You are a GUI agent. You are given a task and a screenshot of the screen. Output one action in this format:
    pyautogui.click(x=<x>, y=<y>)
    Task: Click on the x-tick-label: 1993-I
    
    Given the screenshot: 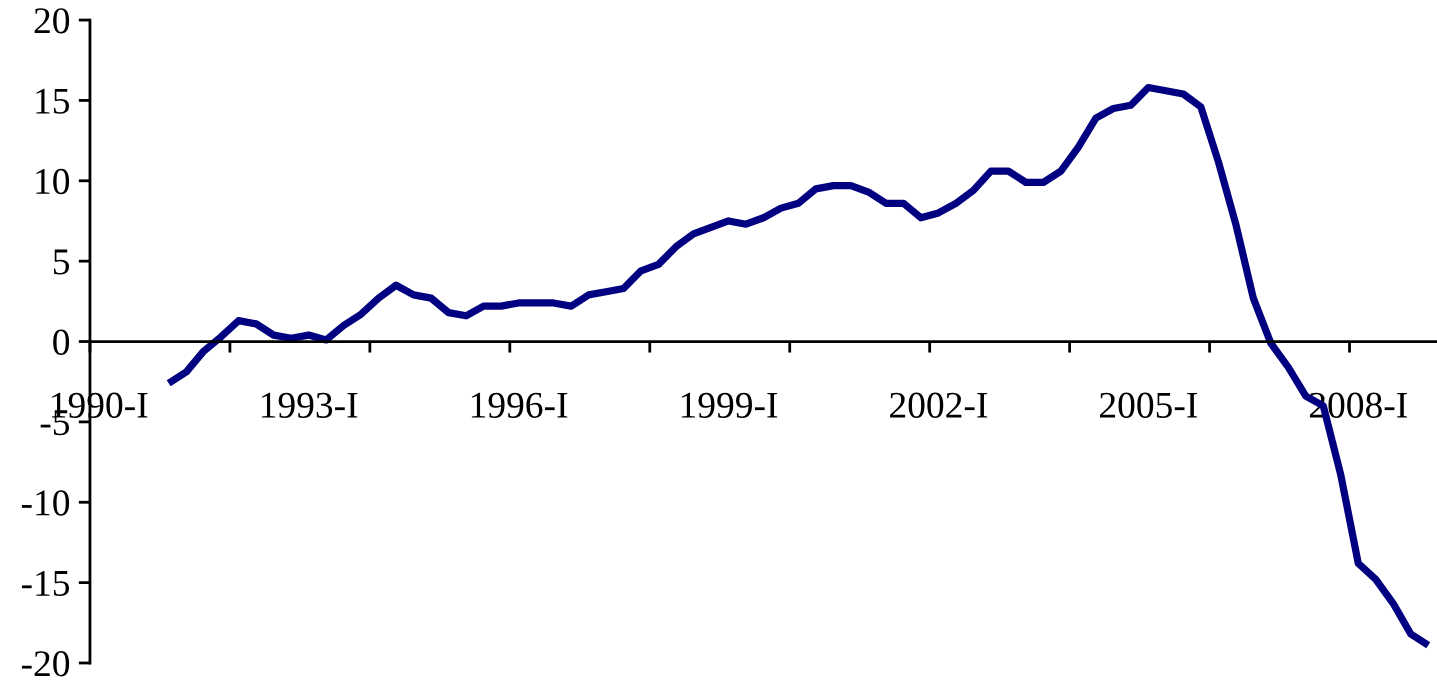 What is the action you would take?
    pyautogui.click(x=309, y=405)
    